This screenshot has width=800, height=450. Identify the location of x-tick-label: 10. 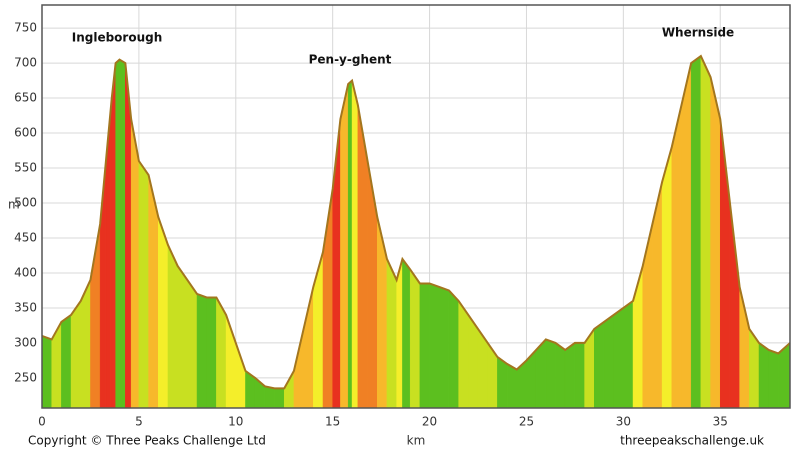
(235, 422).